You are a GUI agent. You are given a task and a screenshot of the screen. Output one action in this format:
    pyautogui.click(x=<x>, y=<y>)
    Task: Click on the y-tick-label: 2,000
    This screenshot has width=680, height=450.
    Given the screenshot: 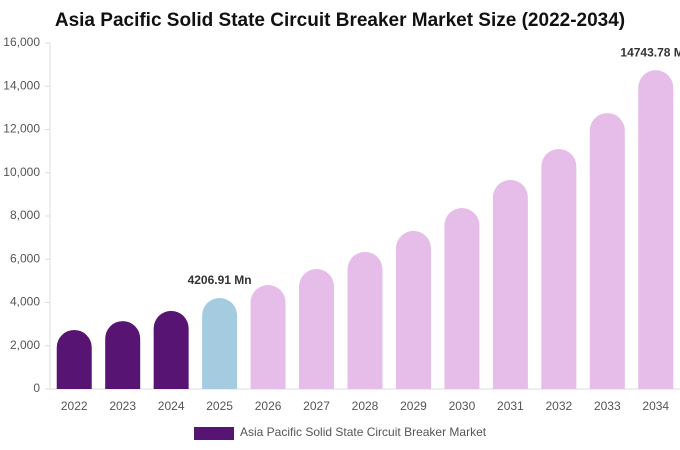 What is the action you would take?
    pyautogui.click(x=25, y=345)
    